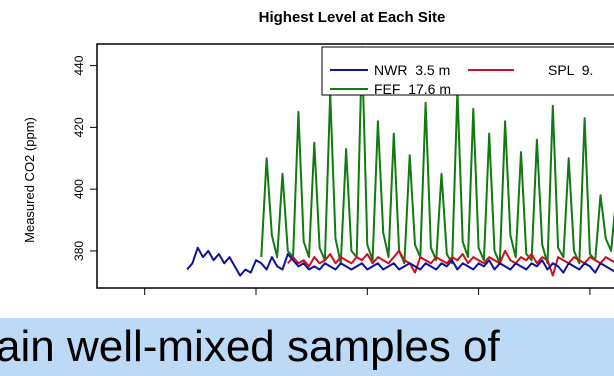 The height and width of the screenshot is (376, 614). What do you see at coordinates (79, 189) in the screenshot?
I see `y-tick-label: 400` at bounding box center [79, 189].